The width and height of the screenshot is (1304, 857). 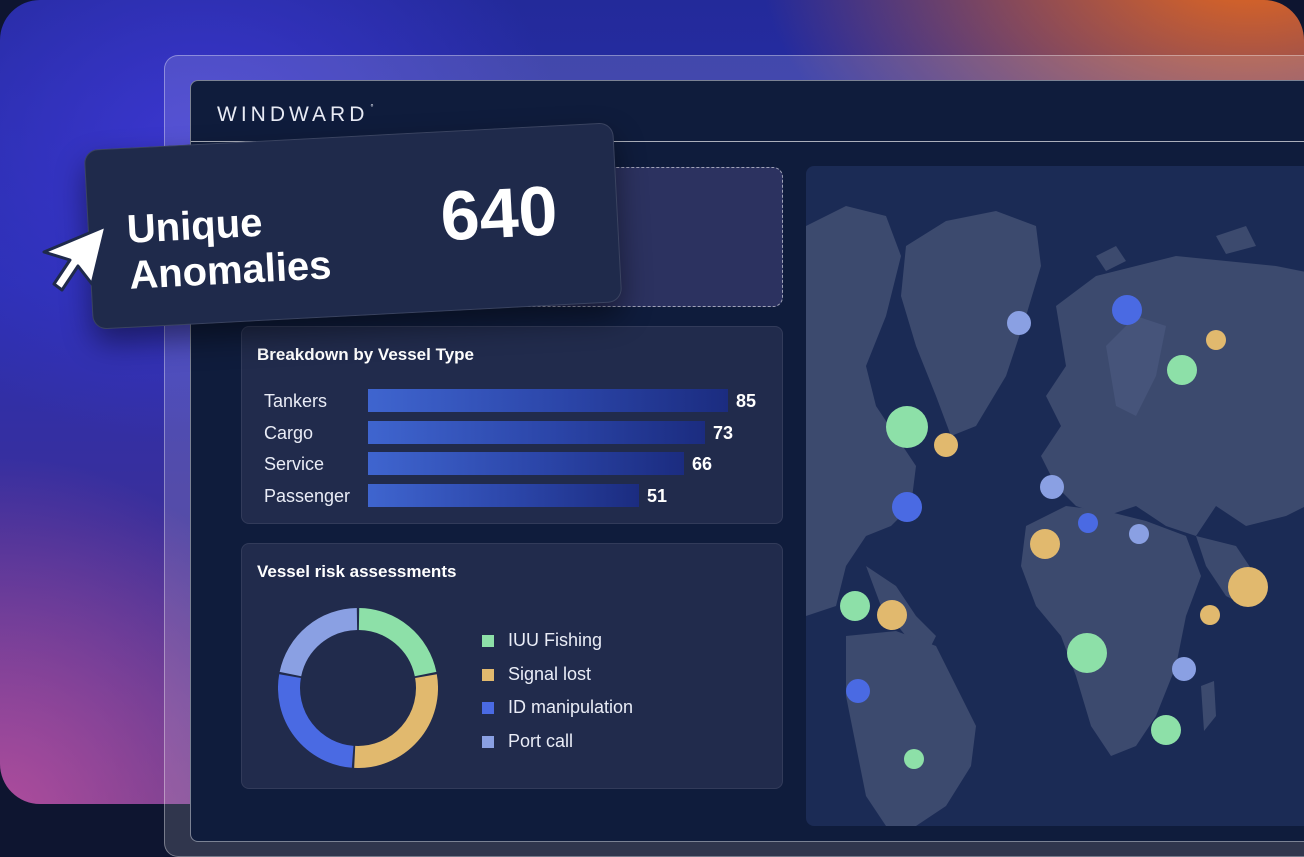 I want to click on mouse-pointer-icon, so click(x=75, y=258).